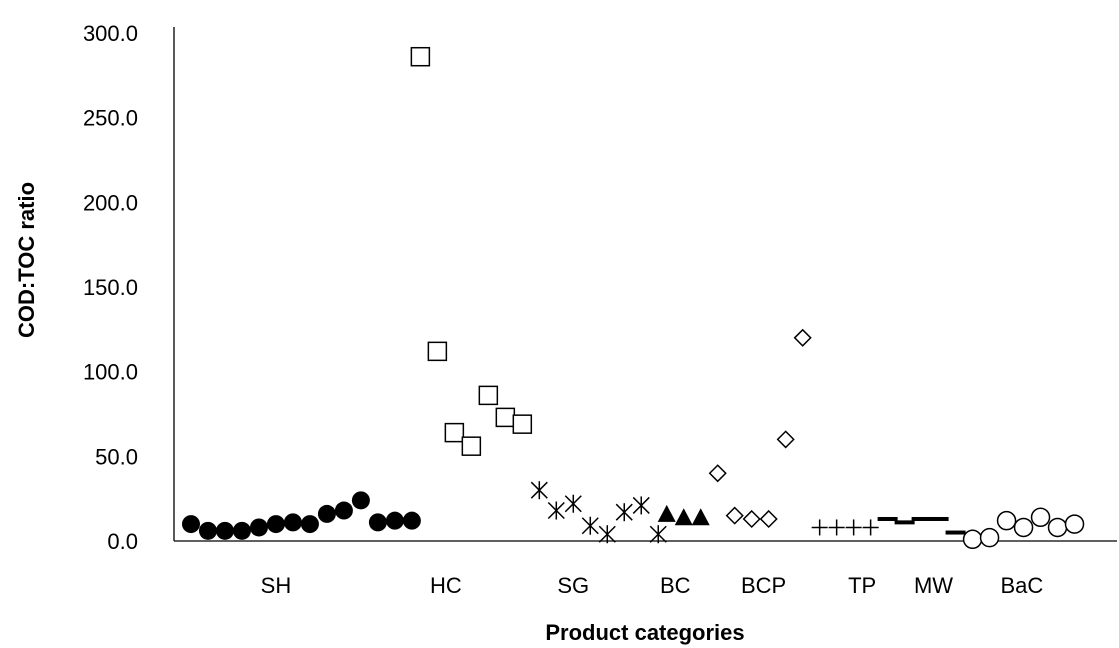 The image size is (1119, 648). I want to click on category-label: TP, so click(862, 585).